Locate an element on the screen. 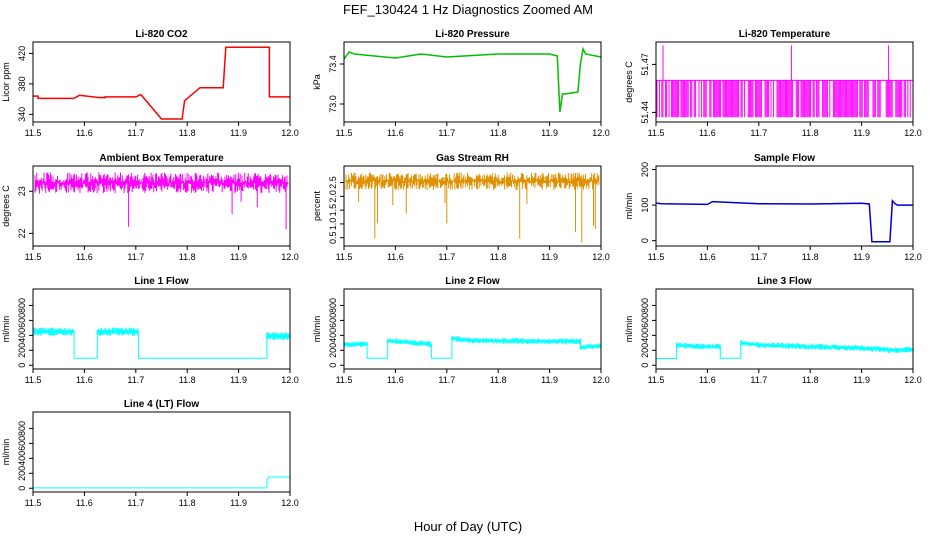 This screenshot has height=540, width=936. panel-ylabel: percent is located at coordinates (317, 205).